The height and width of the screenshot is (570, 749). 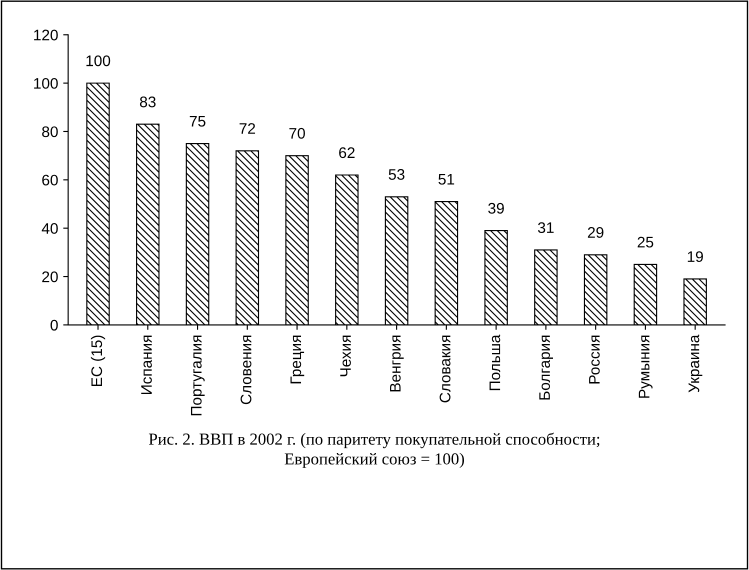 What do you see at coordinates (374, 450) in the screenshot?
I see `text: Рис. 2. ВВП в 2002 г. (по паритету покупательной способности; Европейский союз = 100)` at bounding box center [374, 450].